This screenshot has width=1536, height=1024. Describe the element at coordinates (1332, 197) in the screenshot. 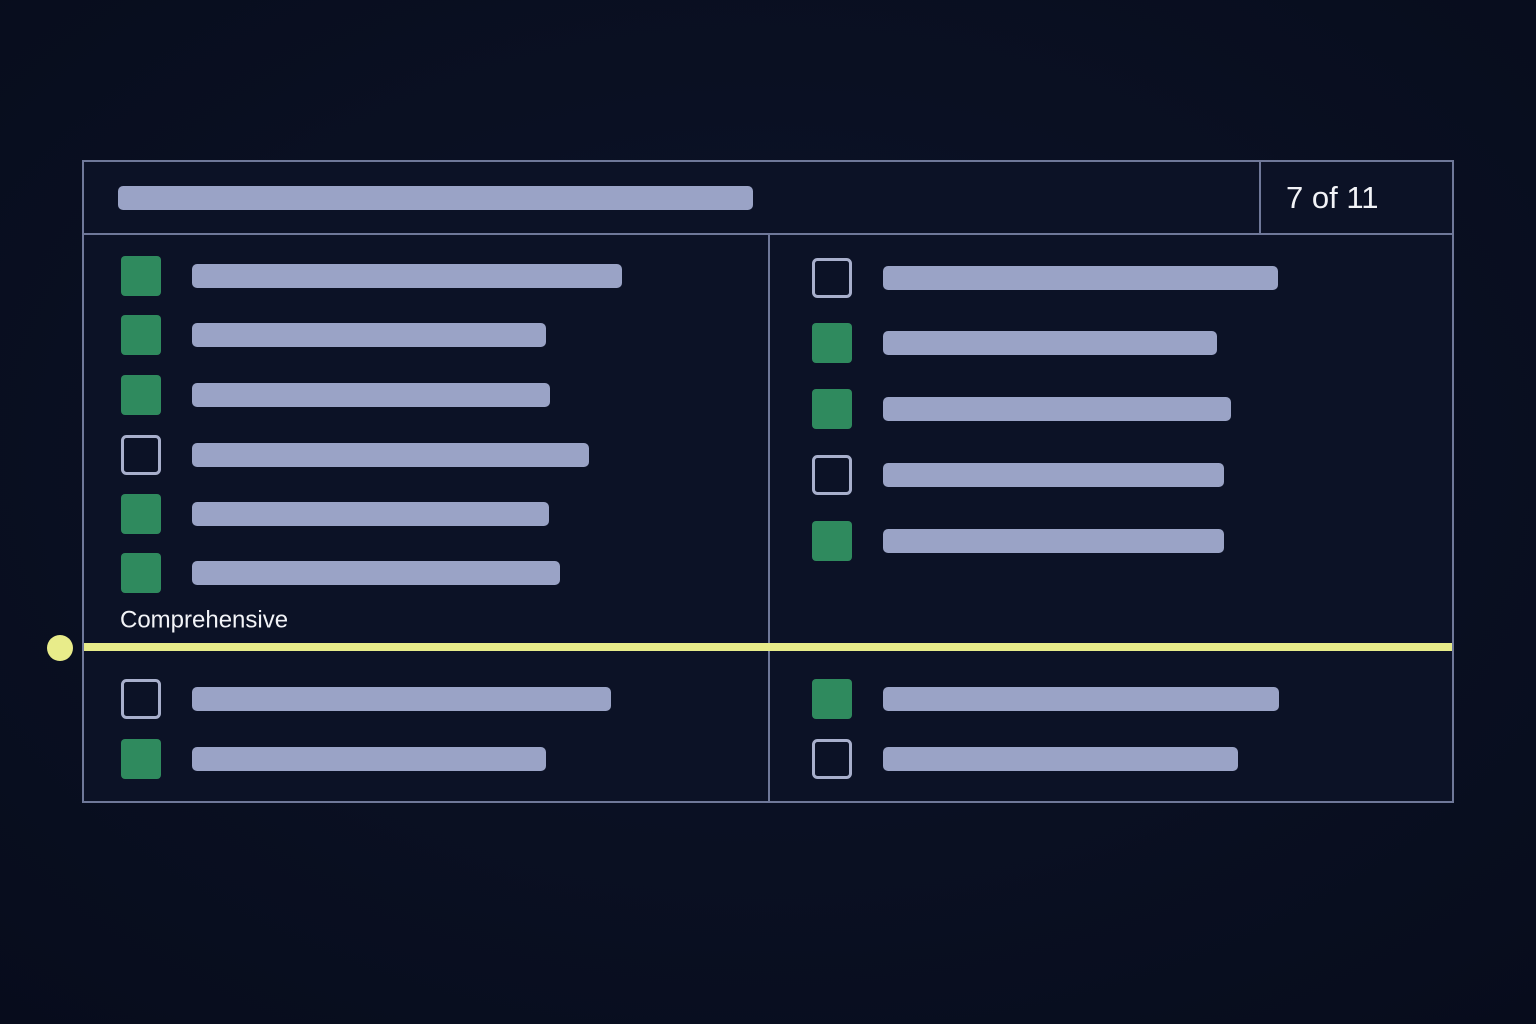

I see `page-counter: 7 of 11` at that location.